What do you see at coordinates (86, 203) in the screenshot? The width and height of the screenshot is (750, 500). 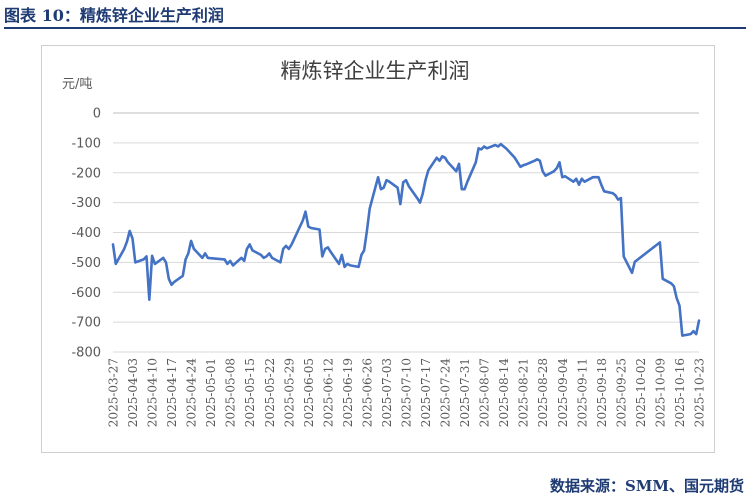 I see `y-tick-label: -300` at bounding box center [86, 203].